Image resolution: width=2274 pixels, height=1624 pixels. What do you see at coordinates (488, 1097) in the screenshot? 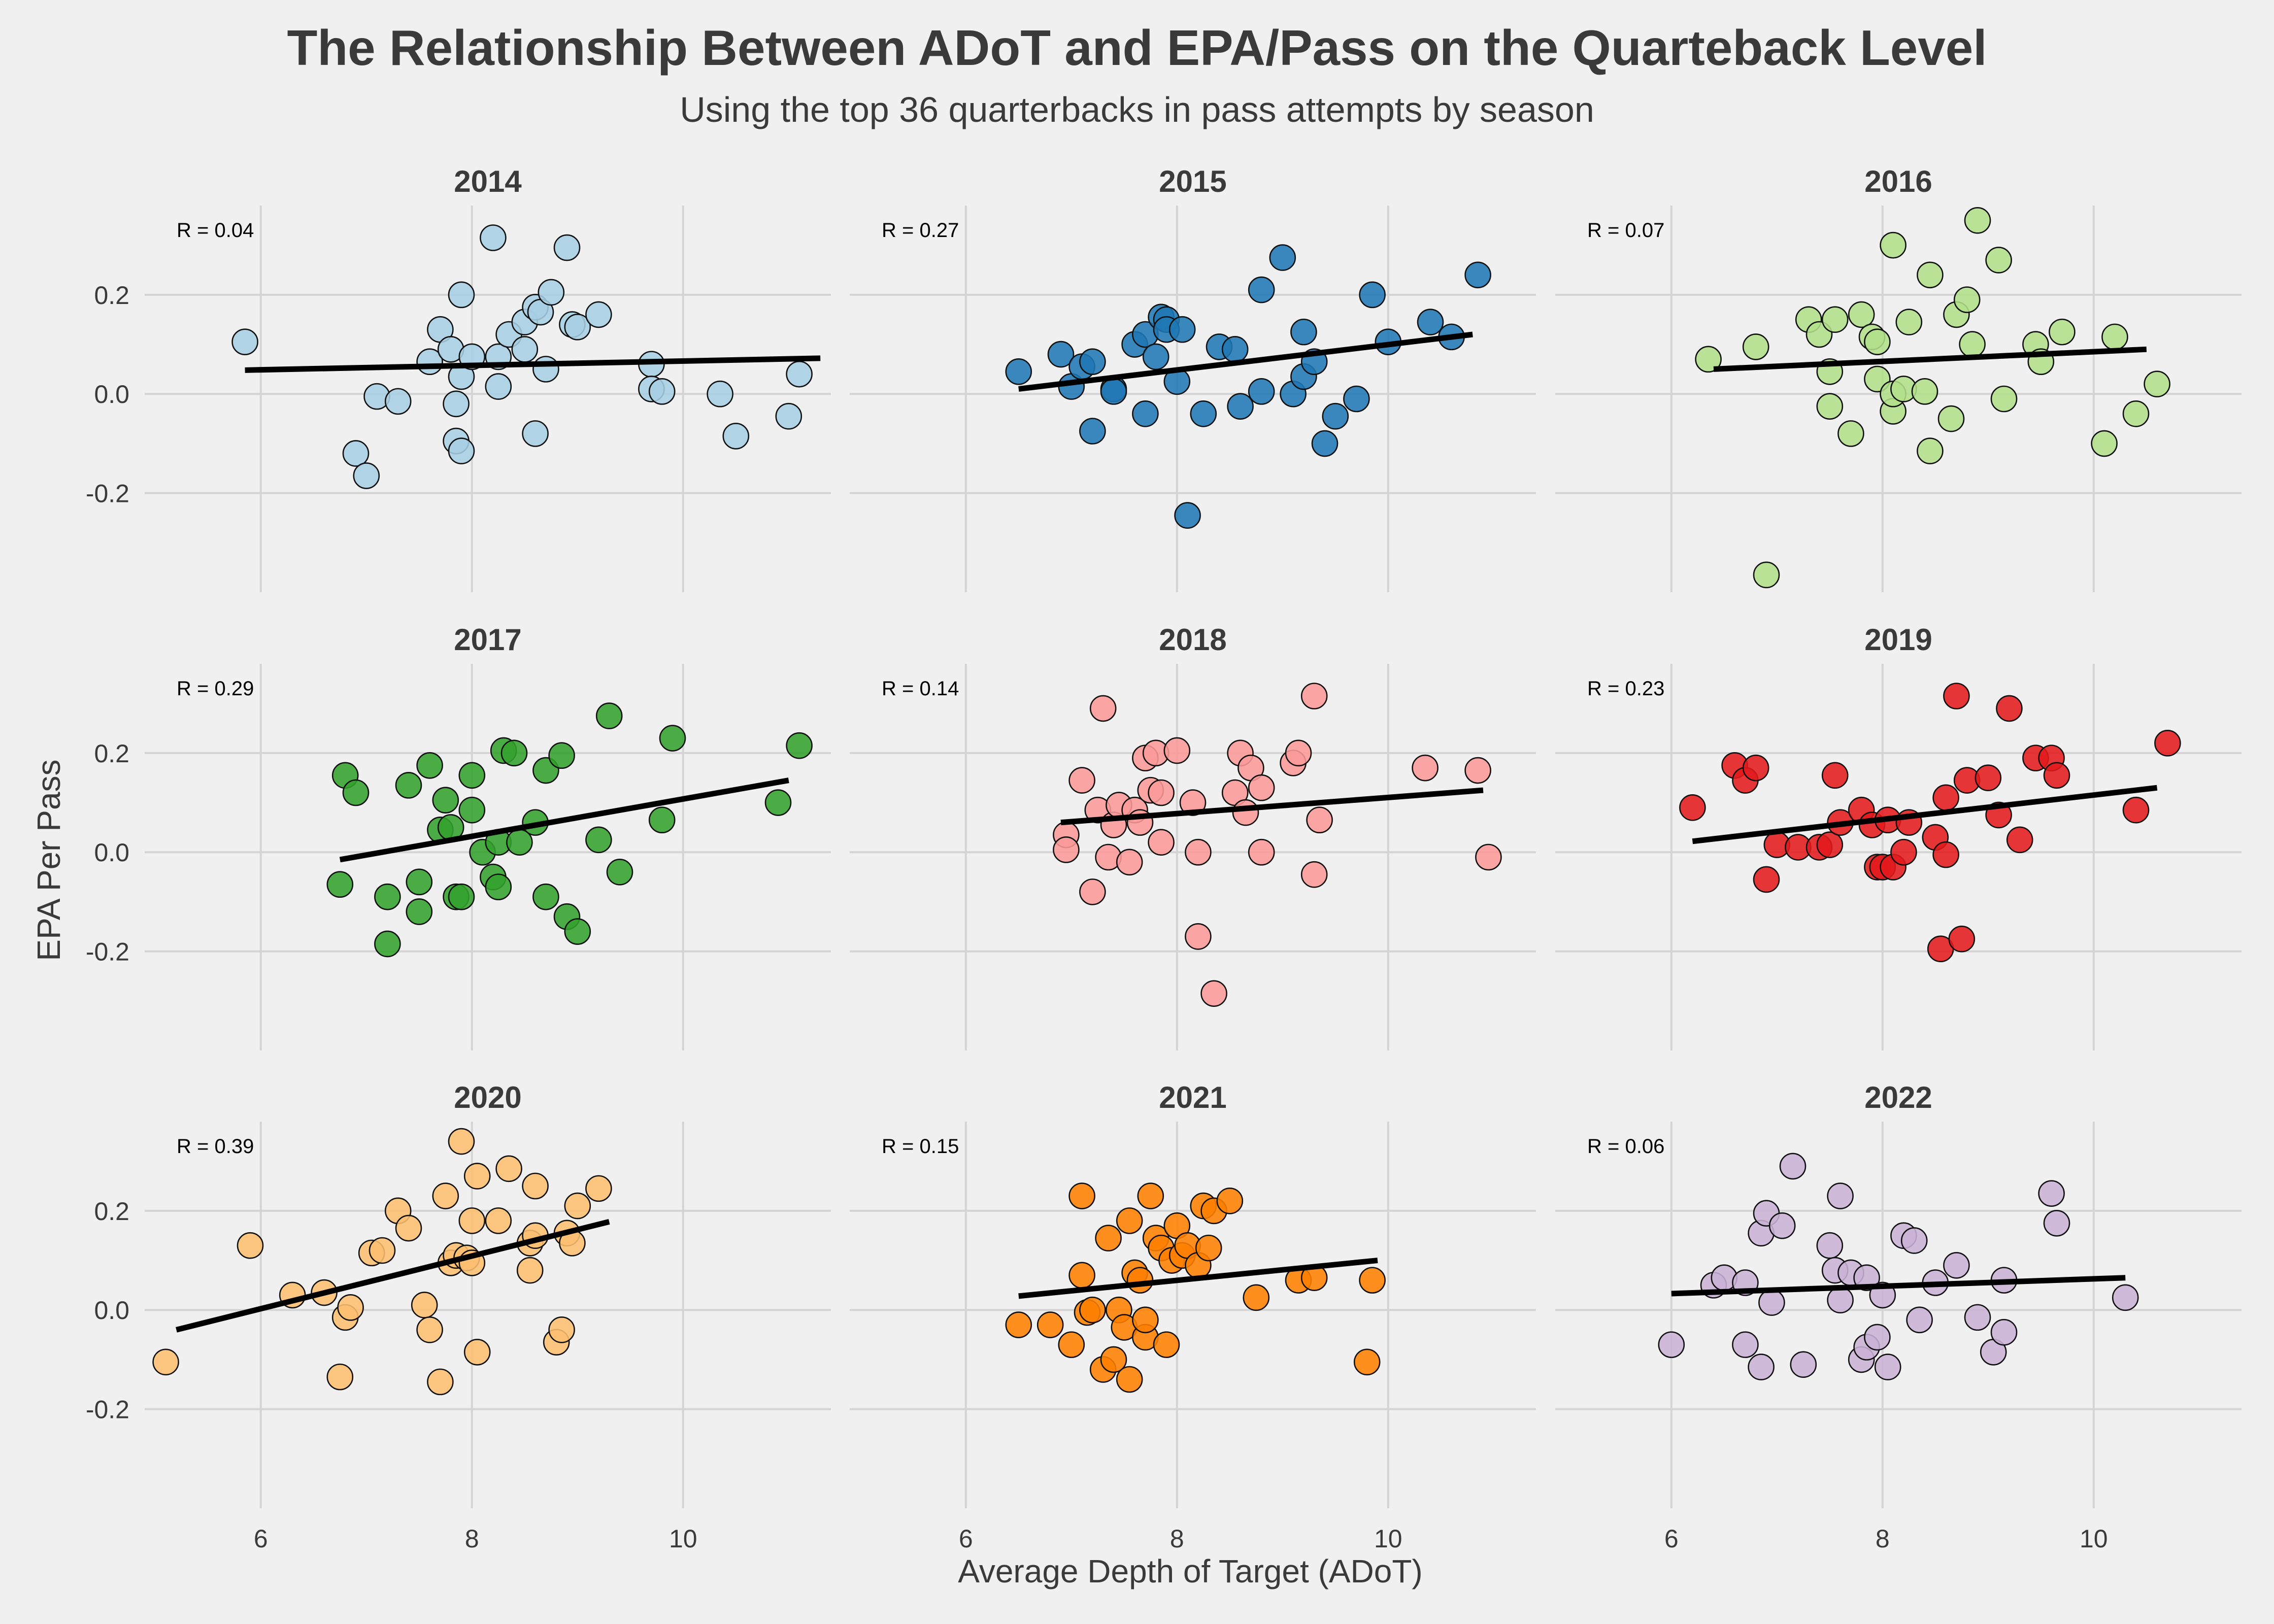
I see `facet-title: 2020` at bounding box center [488, 1097].